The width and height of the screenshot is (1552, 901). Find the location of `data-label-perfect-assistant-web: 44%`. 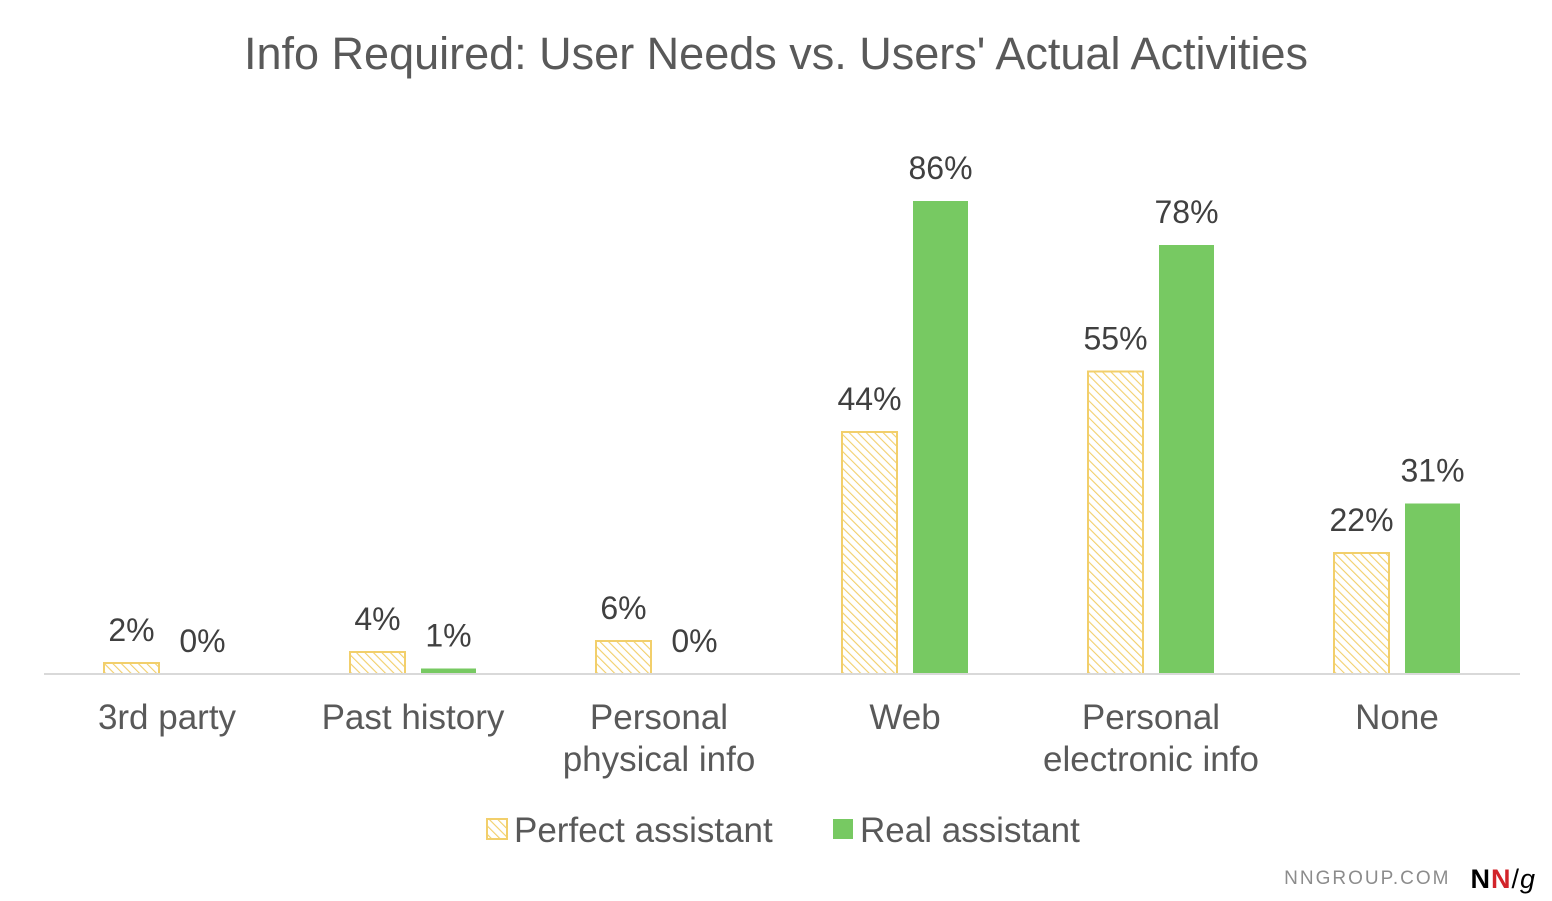

data-label-perfect-assistant-web: 44% is located at coordinates (869, 399).